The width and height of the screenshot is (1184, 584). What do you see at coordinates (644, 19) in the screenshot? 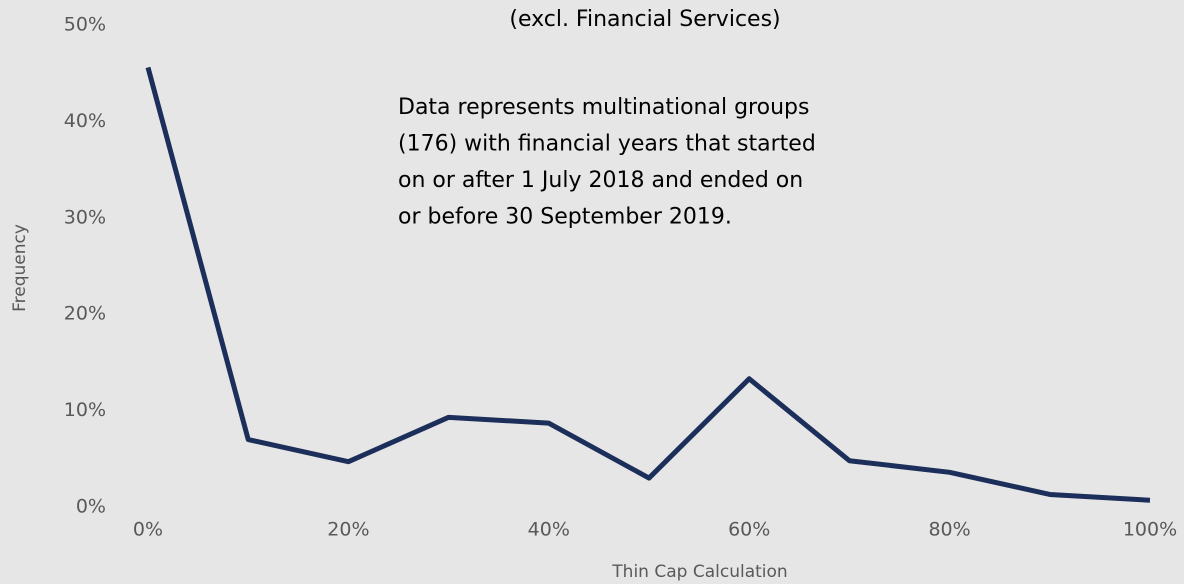
I see `chart-title: (excl. Financial Services)` at bounding box center [644, 19].